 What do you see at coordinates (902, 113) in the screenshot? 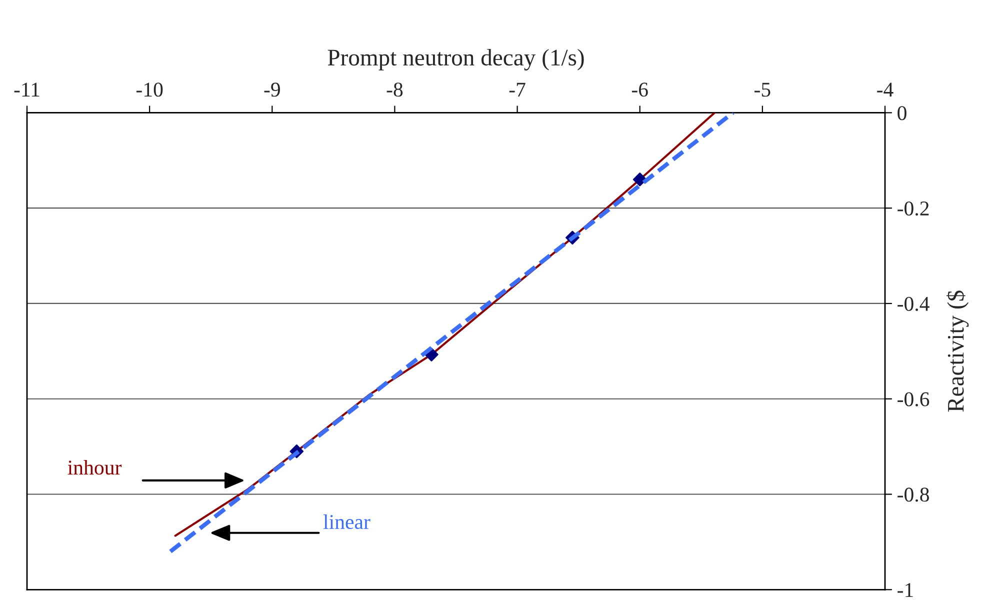
I see `y-tick-label: 0` at bounding box center [902, 113].